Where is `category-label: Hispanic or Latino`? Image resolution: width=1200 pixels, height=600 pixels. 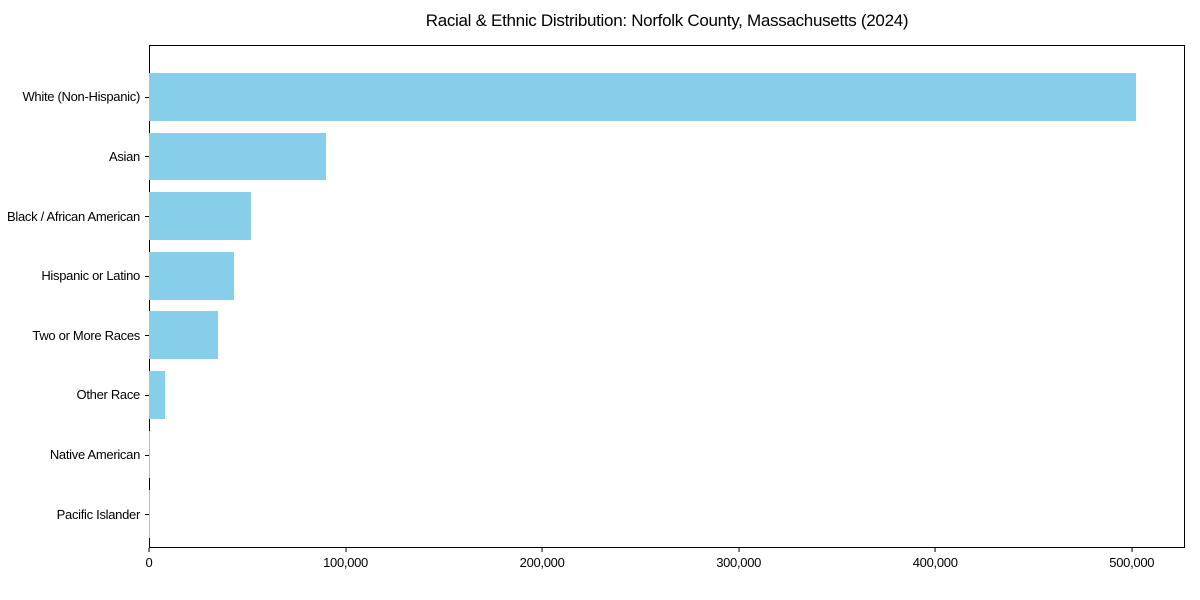
category-label: Hispanic or Latino is located at coordinates (74, 276).